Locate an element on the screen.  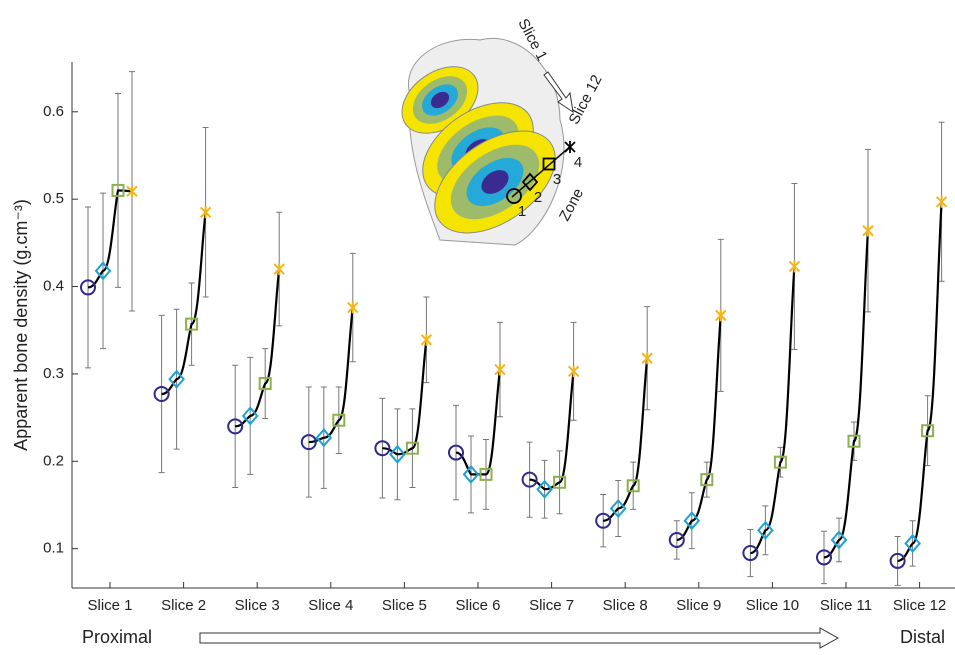
inset-diagram is located at coordinates (487, 142).